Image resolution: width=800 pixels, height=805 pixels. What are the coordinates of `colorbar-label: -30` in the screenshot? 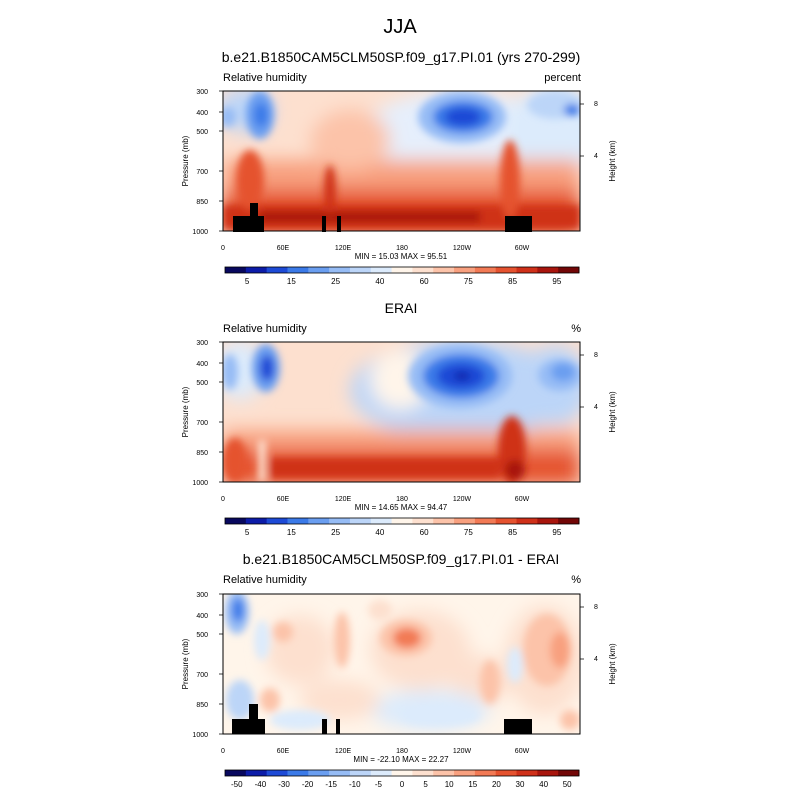 It's located at (284, 784).